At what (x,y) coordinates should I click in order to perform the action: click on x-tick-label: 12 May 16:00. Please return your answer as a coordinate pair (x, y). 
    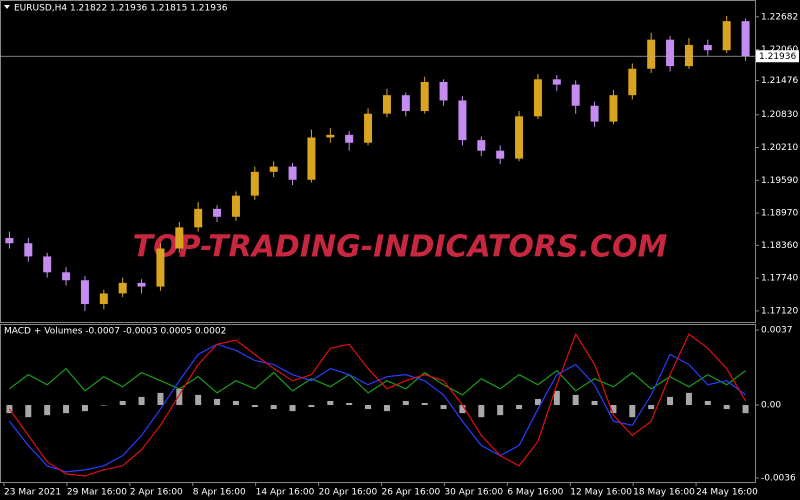
    Looking at the image, I should click on (601, 493).